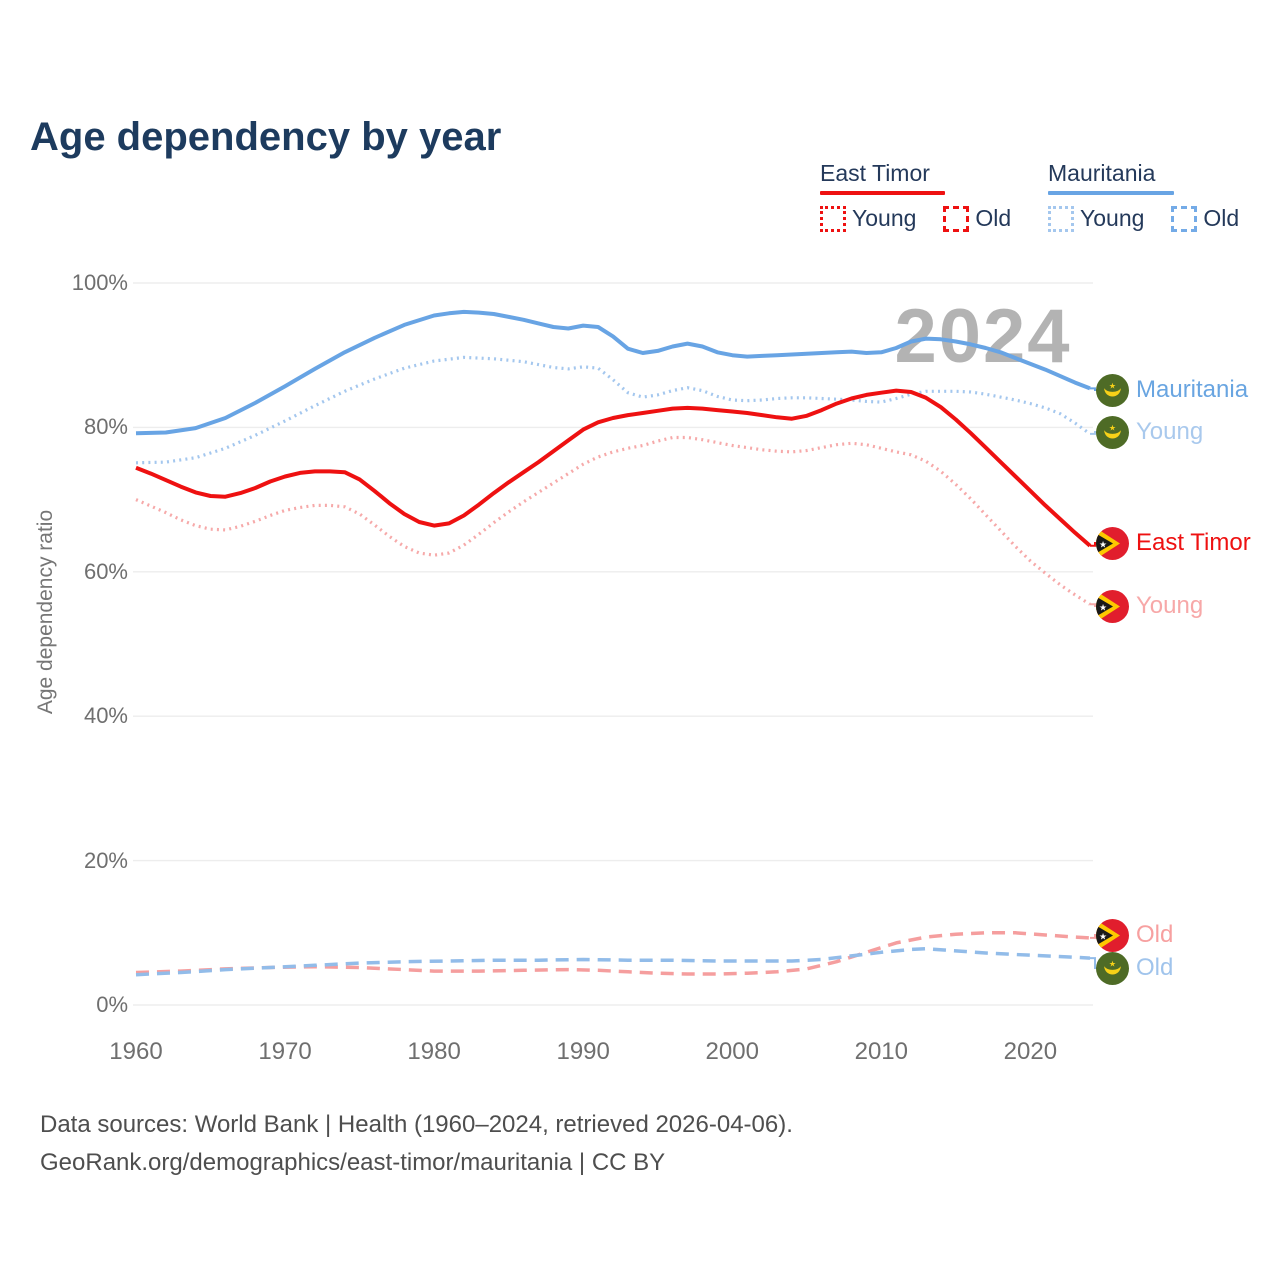 The width and height of the screenshot is (1280, 1280). Describe the element at coordinates (99, 282) in the screenshot. I see `y-tick-label: 100%` at that location.